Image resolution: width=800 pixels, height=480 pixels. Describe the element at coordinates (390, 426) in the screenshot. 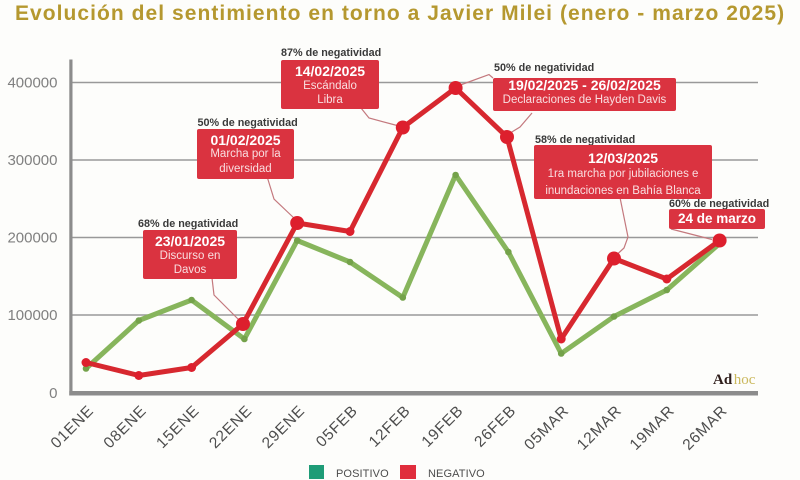

I see `svg-text: 12FEB` at that location.